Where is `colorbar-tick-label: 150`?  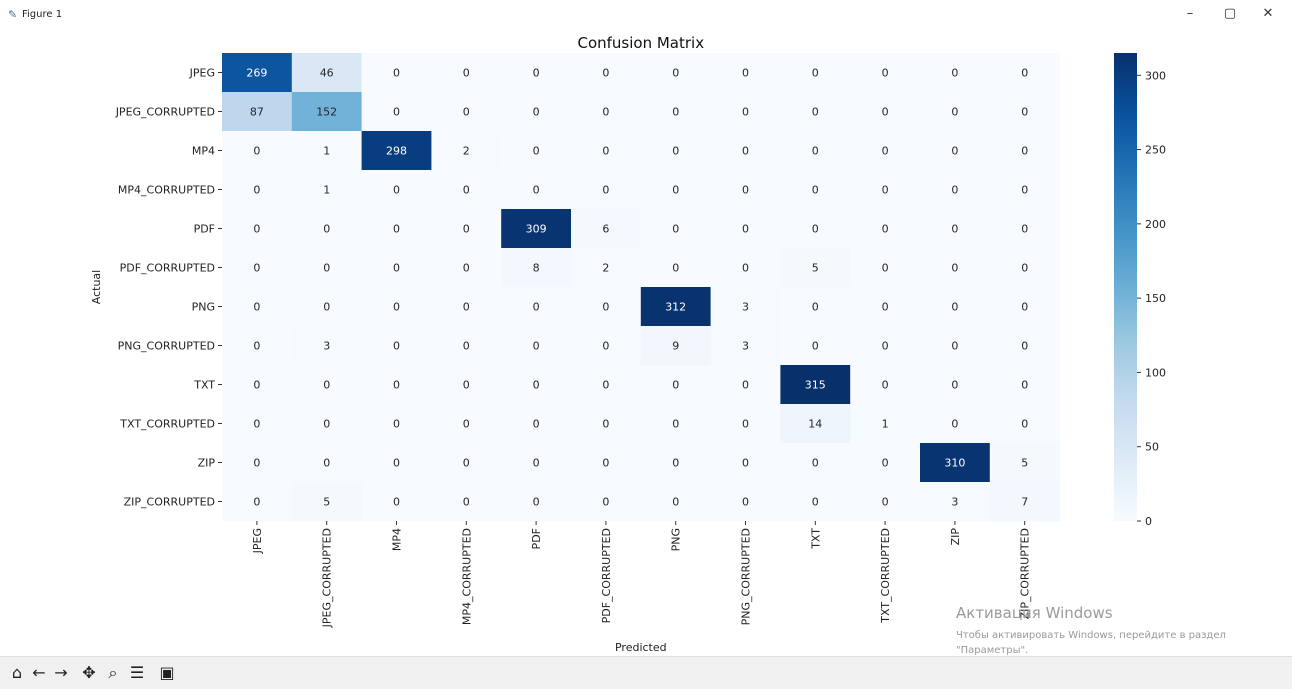 colorbar-tick-label: 150 is located at coordinates (1155, 298).